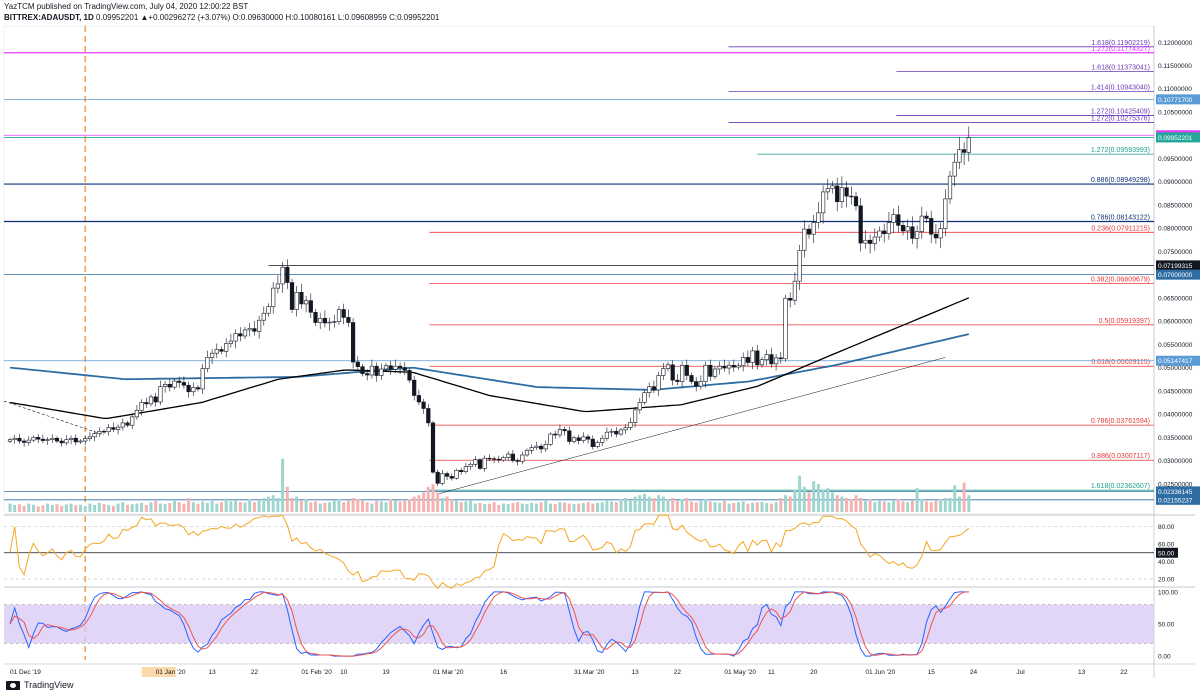  What do you see at coordinates (1175, 298) in the screenshot?
I see `price-tick-label: 0.06500000` at bounding box center [1175, 298].